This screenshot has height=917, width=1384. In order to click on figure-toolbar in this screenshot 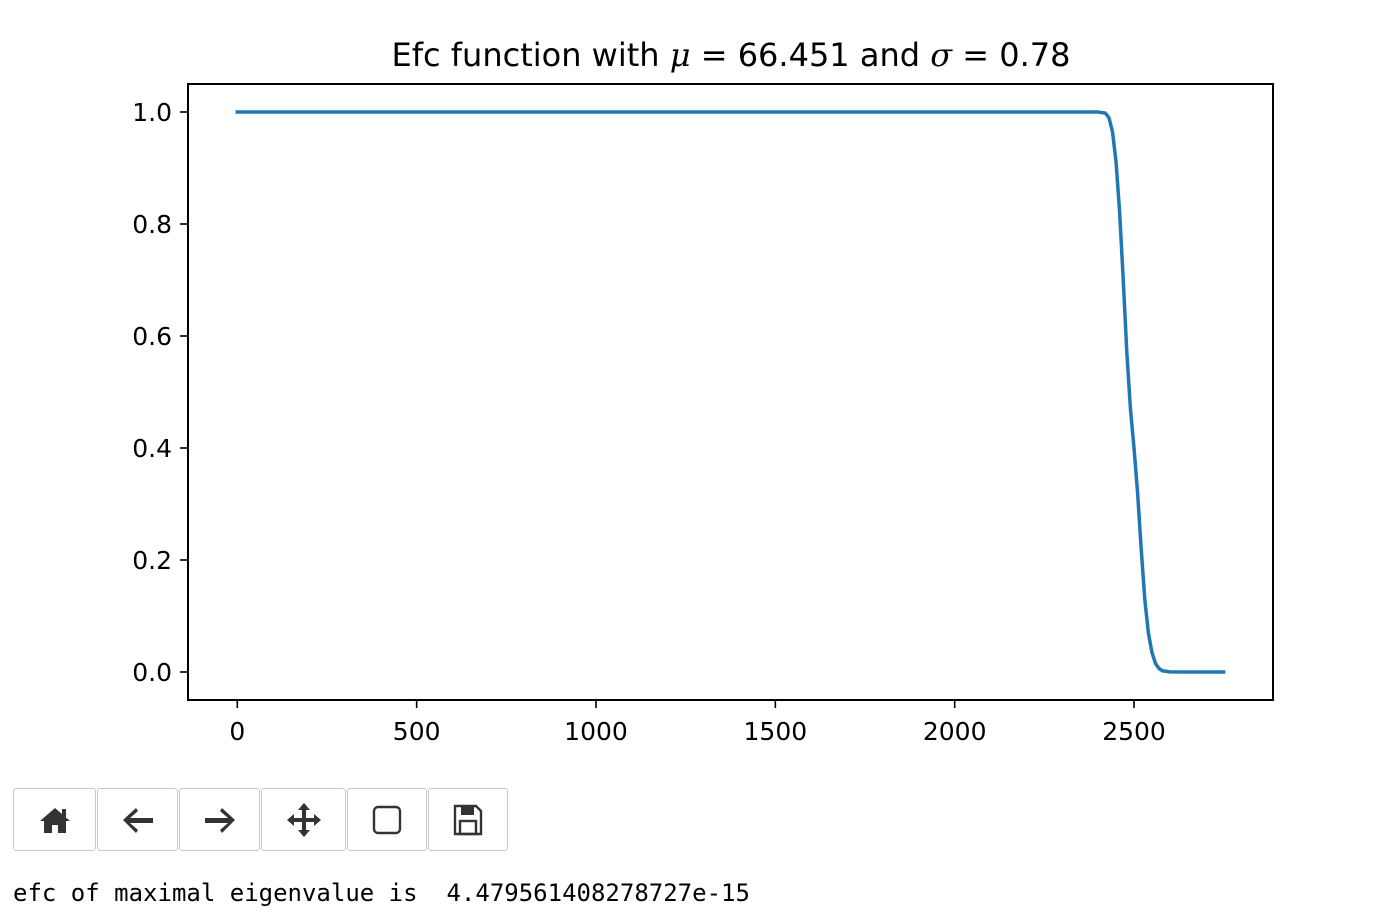, I will do `click(261, 819)`.